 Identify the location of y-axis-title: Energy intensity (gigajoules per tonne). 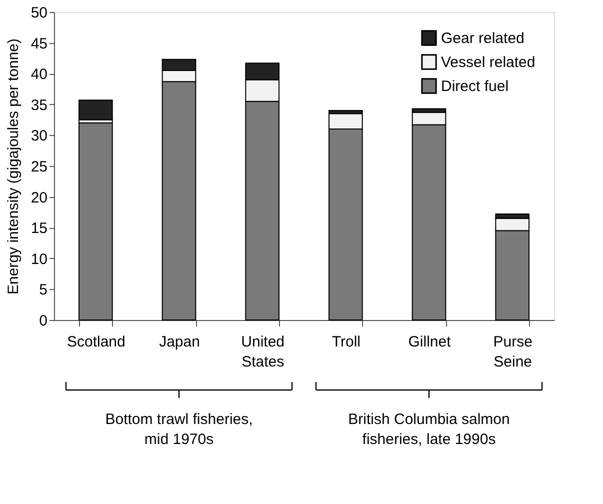
(13, 166).